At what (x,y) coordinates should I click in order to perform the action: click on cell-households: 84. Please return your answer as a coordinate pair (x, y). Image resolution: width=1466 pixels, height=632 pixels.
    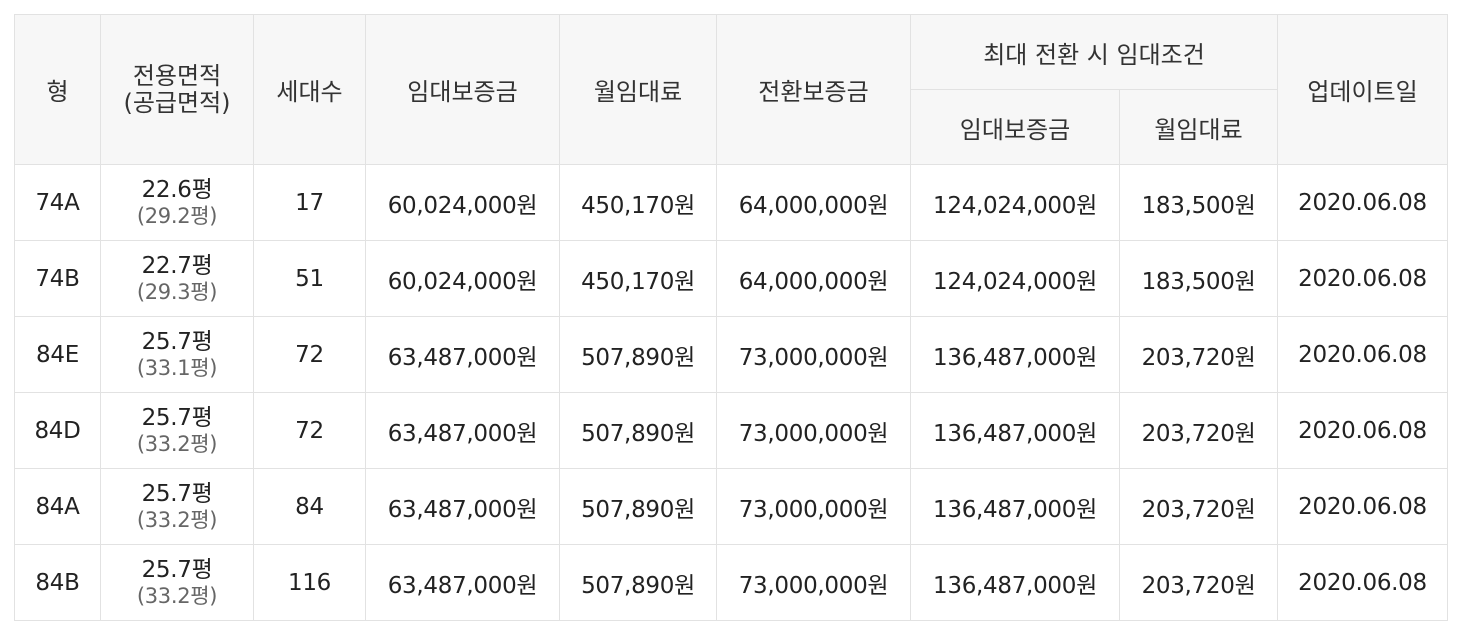
    Looking at the image, I should click on (309, 506).